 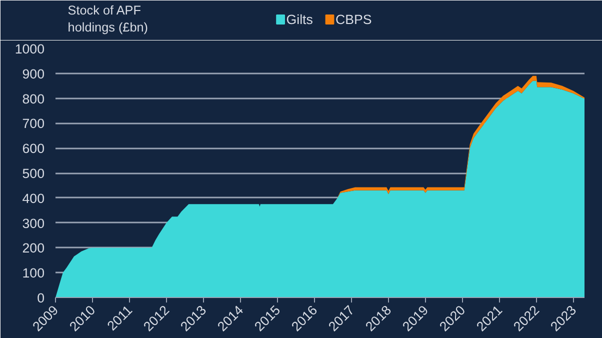 What do you see at coordinates (33, 223) in the screenshot?
I see `y-tick-label: 300` at bounding box center [33, 223].